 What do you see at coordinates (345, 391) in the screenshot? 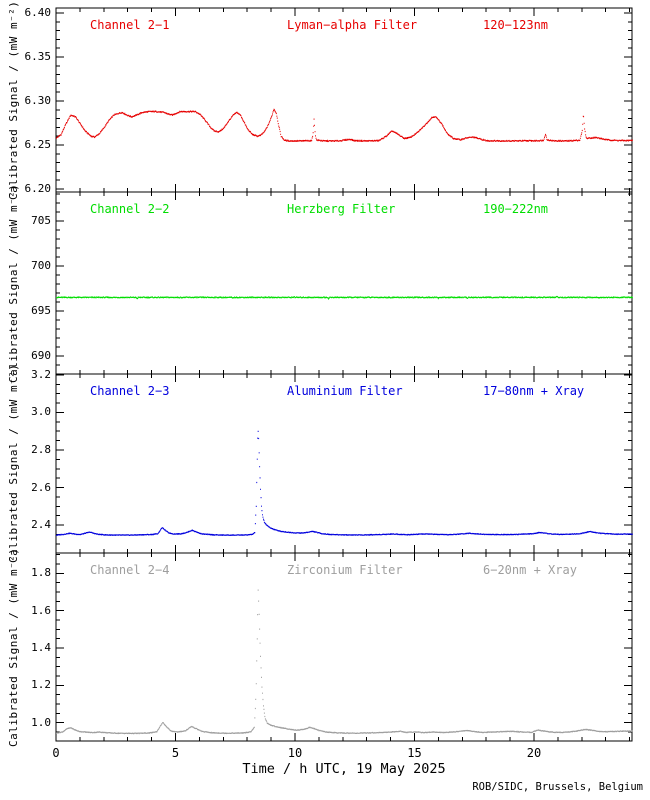
I see `panel3-filter-label: Aluminium Filter` at bounding box center [345, 391].